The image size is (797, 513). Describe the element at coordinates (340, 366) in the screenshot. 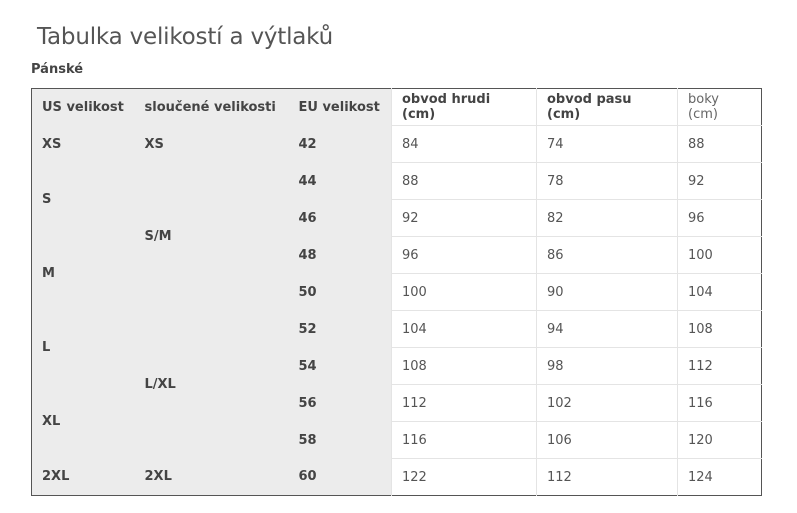

I see `eu-size-cell: 54` at that location.